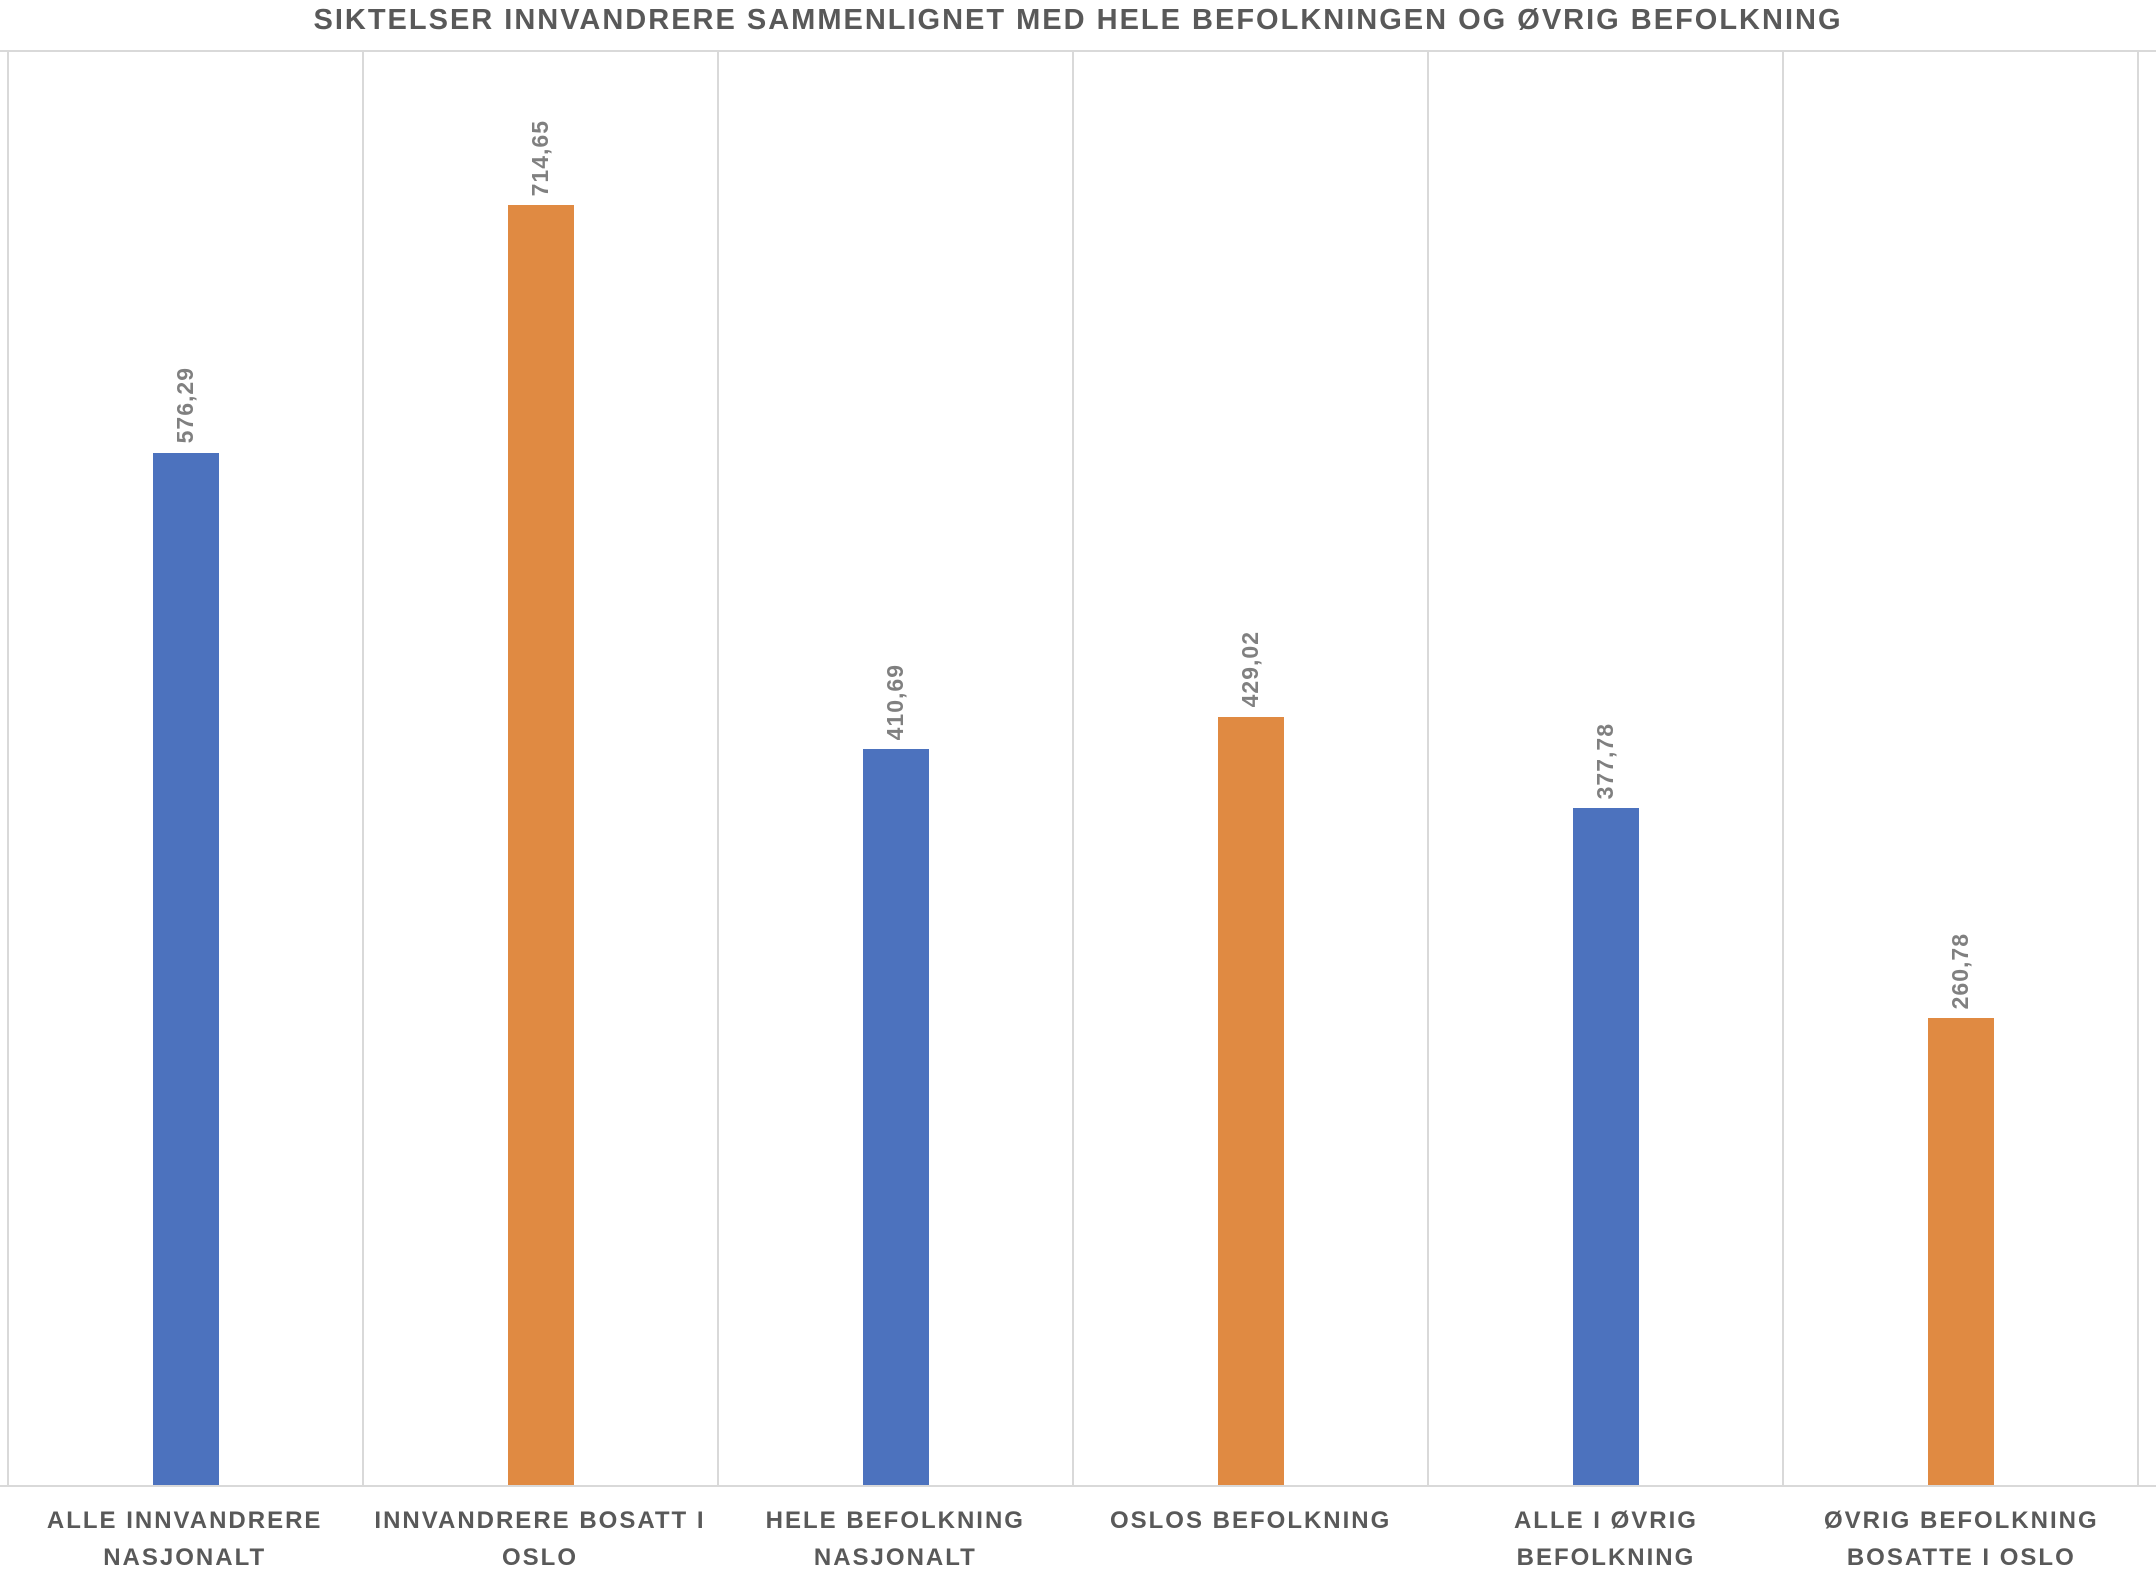 The height and width of the screenshot is (1584, 2156). What do you see at coordinates (1960, 970) in the screenshot?
I see `bar-value-label: 260,78` at bounding box center [1960, 970].